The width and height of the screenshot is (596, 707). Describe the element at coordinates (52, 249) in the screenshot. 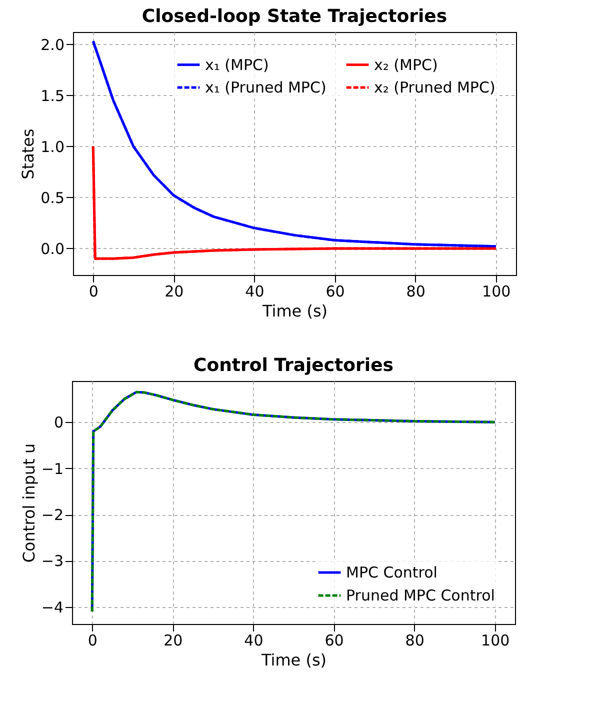

I see `y-tick-label: 0.0` at that location.